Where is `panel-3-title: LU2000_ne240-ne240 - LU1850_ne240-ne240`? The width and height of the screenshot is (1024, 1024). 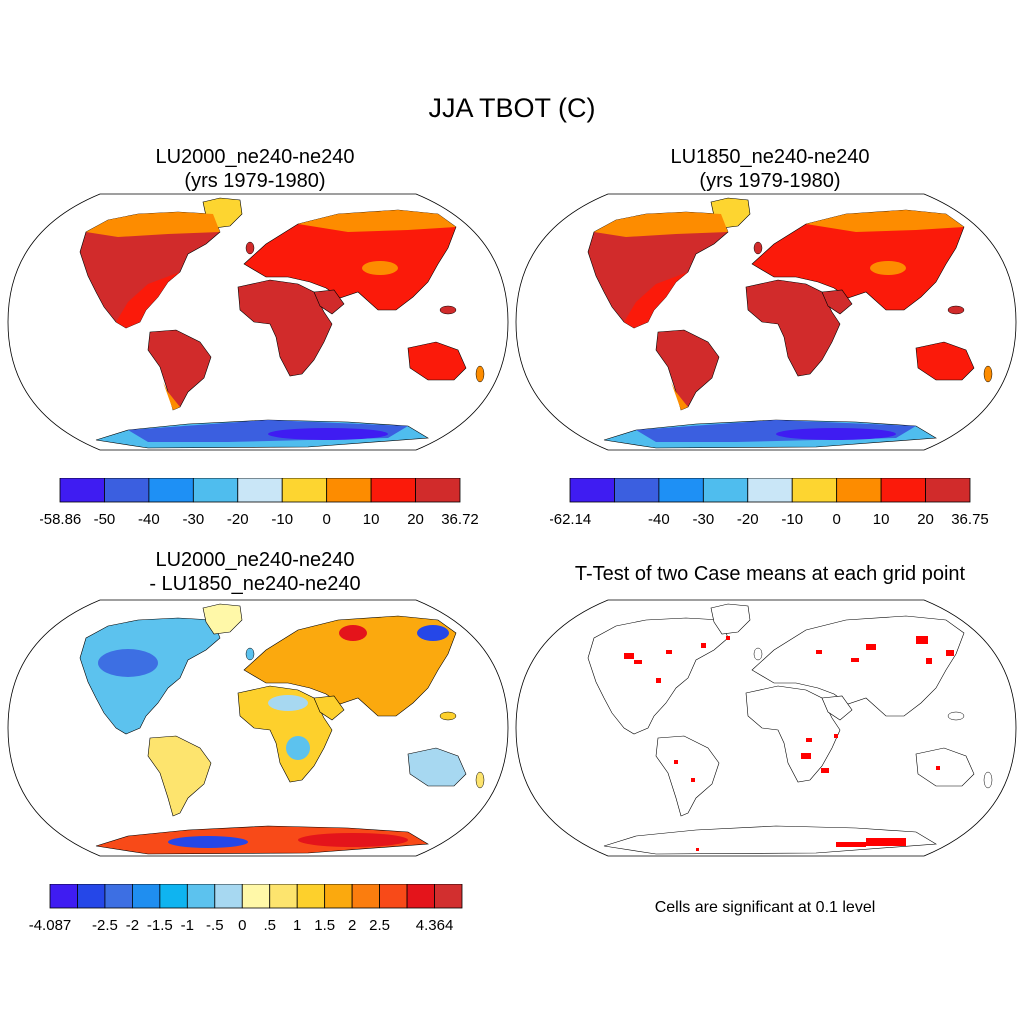
panel-3-title: LU2000_ne240-ne240 - LU1850_ne240-ne240 is located at coordinates (255, 572).